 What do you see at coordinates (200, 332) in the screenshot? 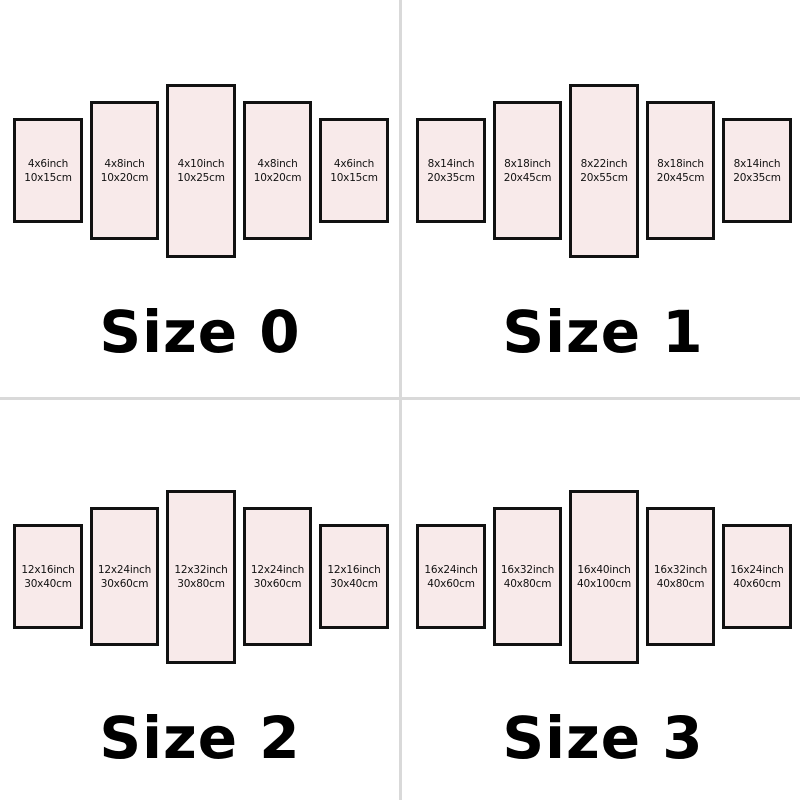
I see `size-label: Size 0` at bounding box center [200, 332].